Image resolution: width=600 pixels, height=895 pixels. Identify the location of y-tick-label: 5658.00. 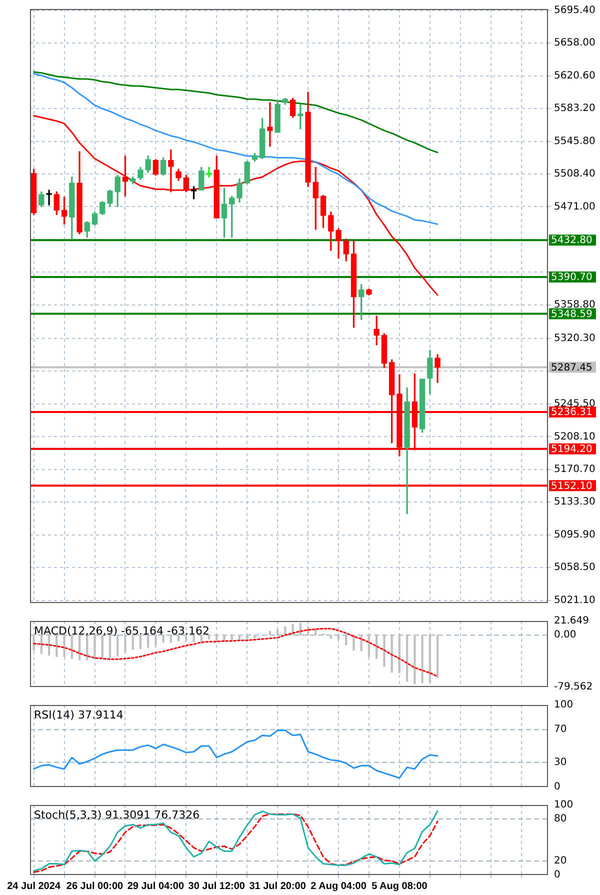
(575, 43).